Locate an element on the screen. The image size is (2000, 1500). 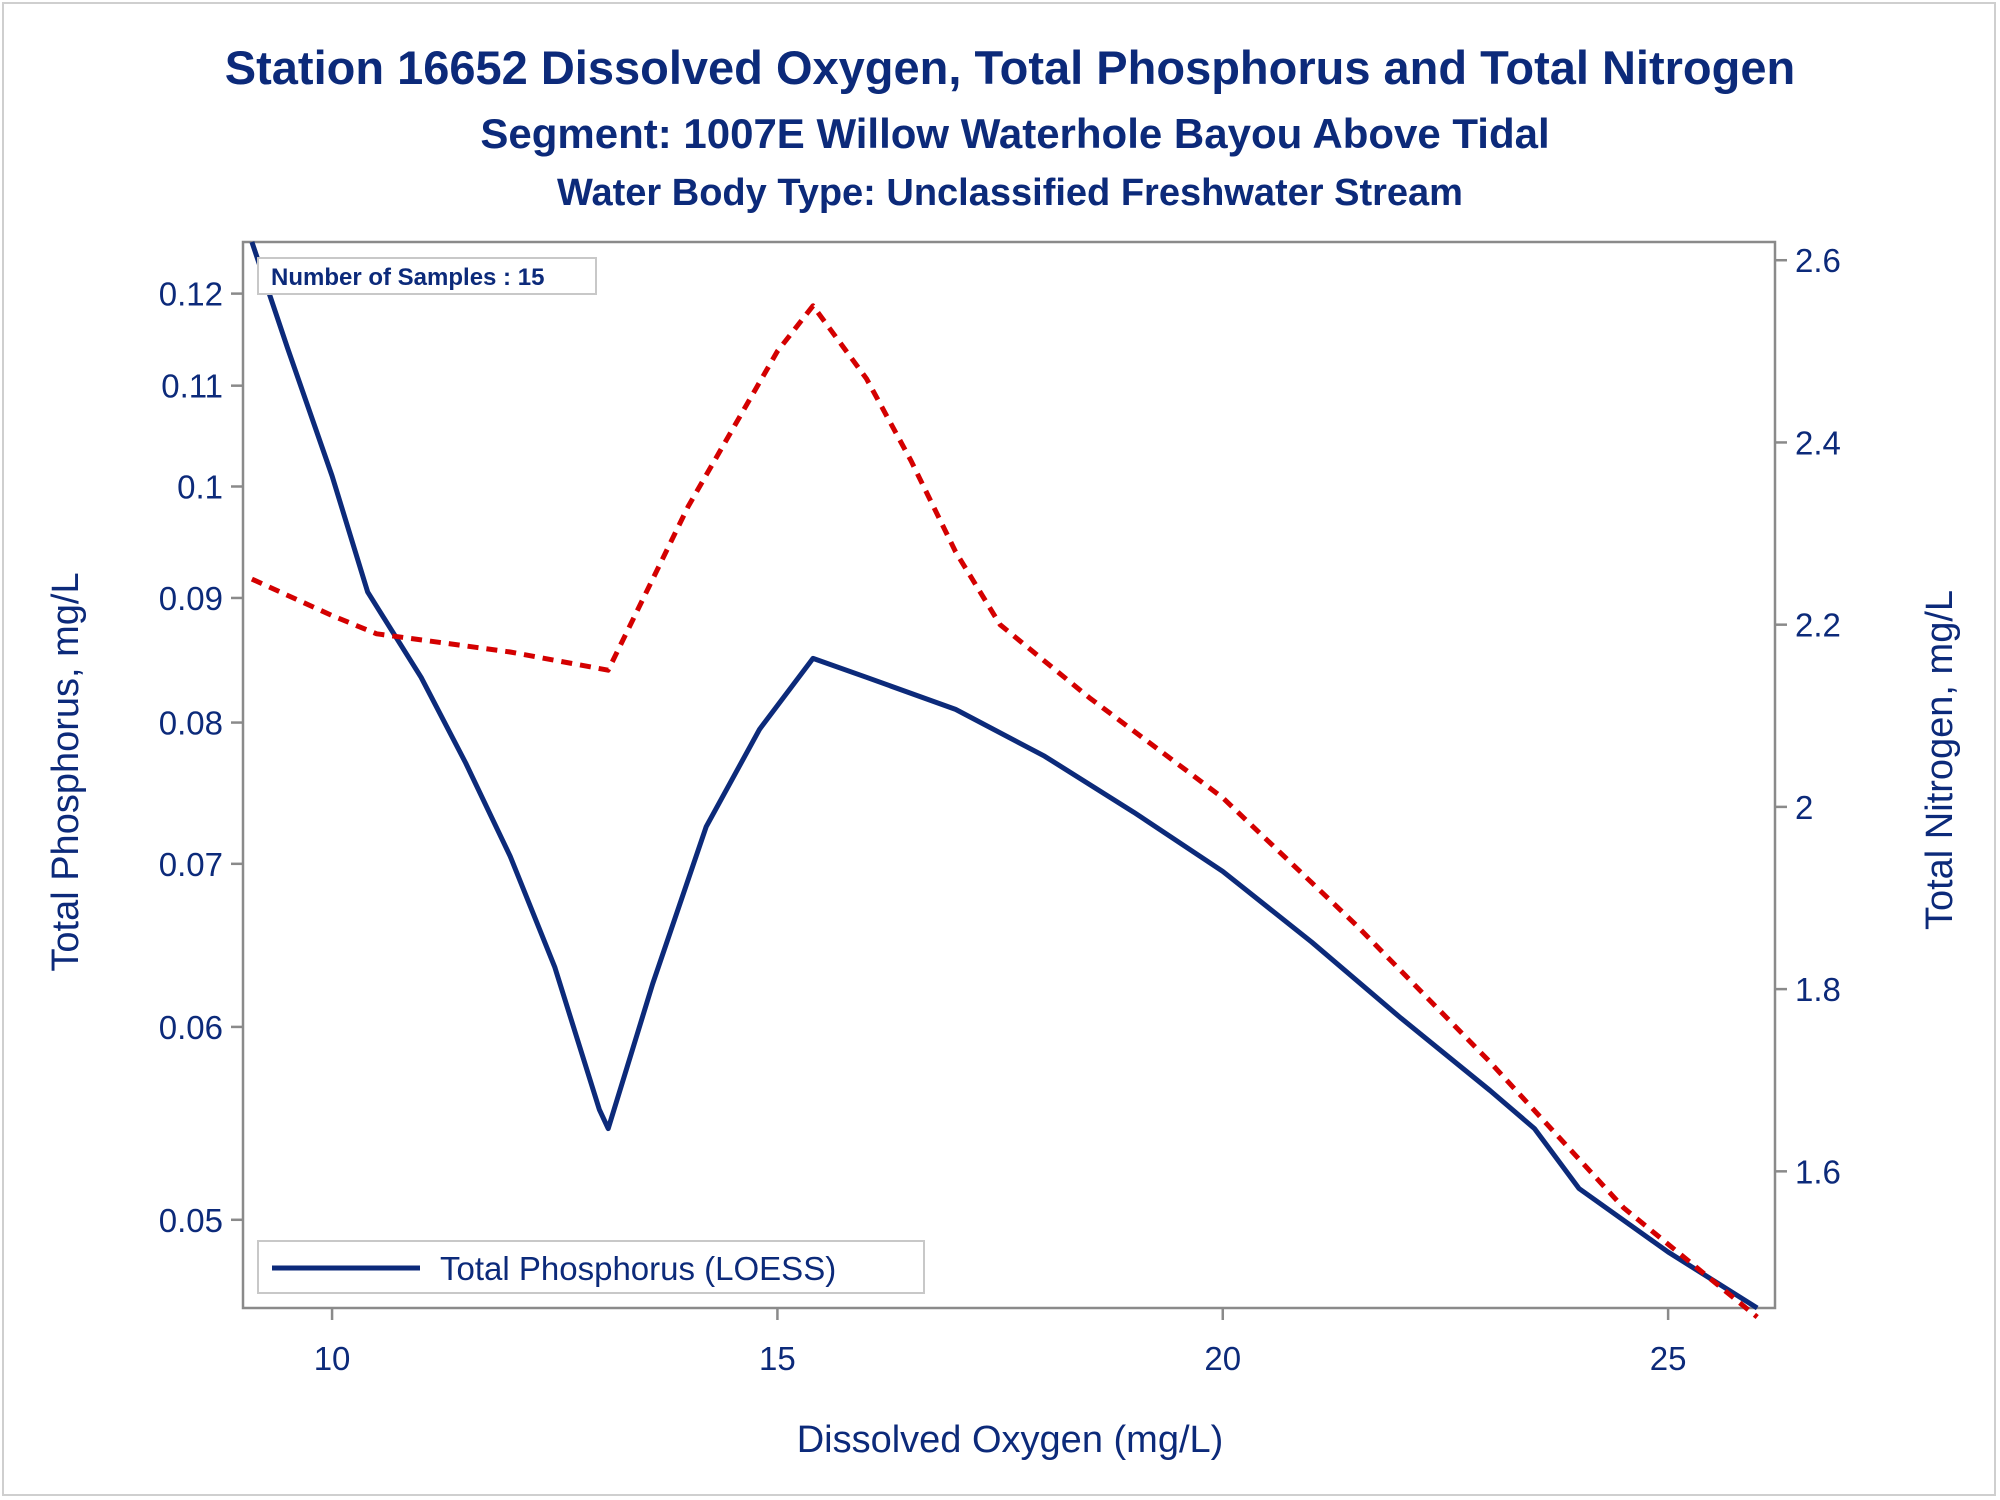
y-tick-label: 0.08 is located at coordinates (191, 723).